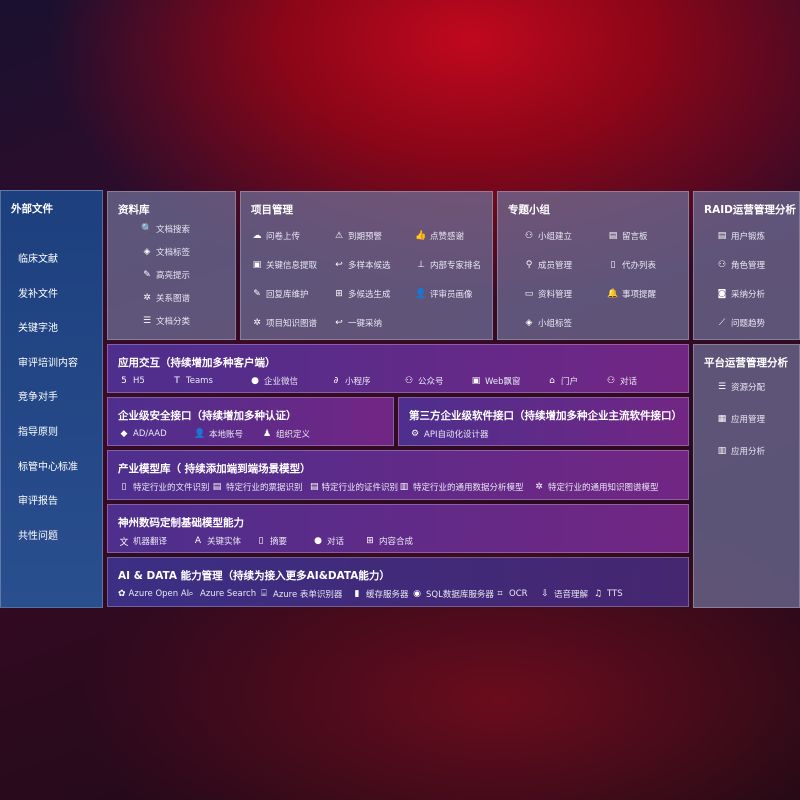  I want to click on ocr-icon: ⌗, so click(500, 594).